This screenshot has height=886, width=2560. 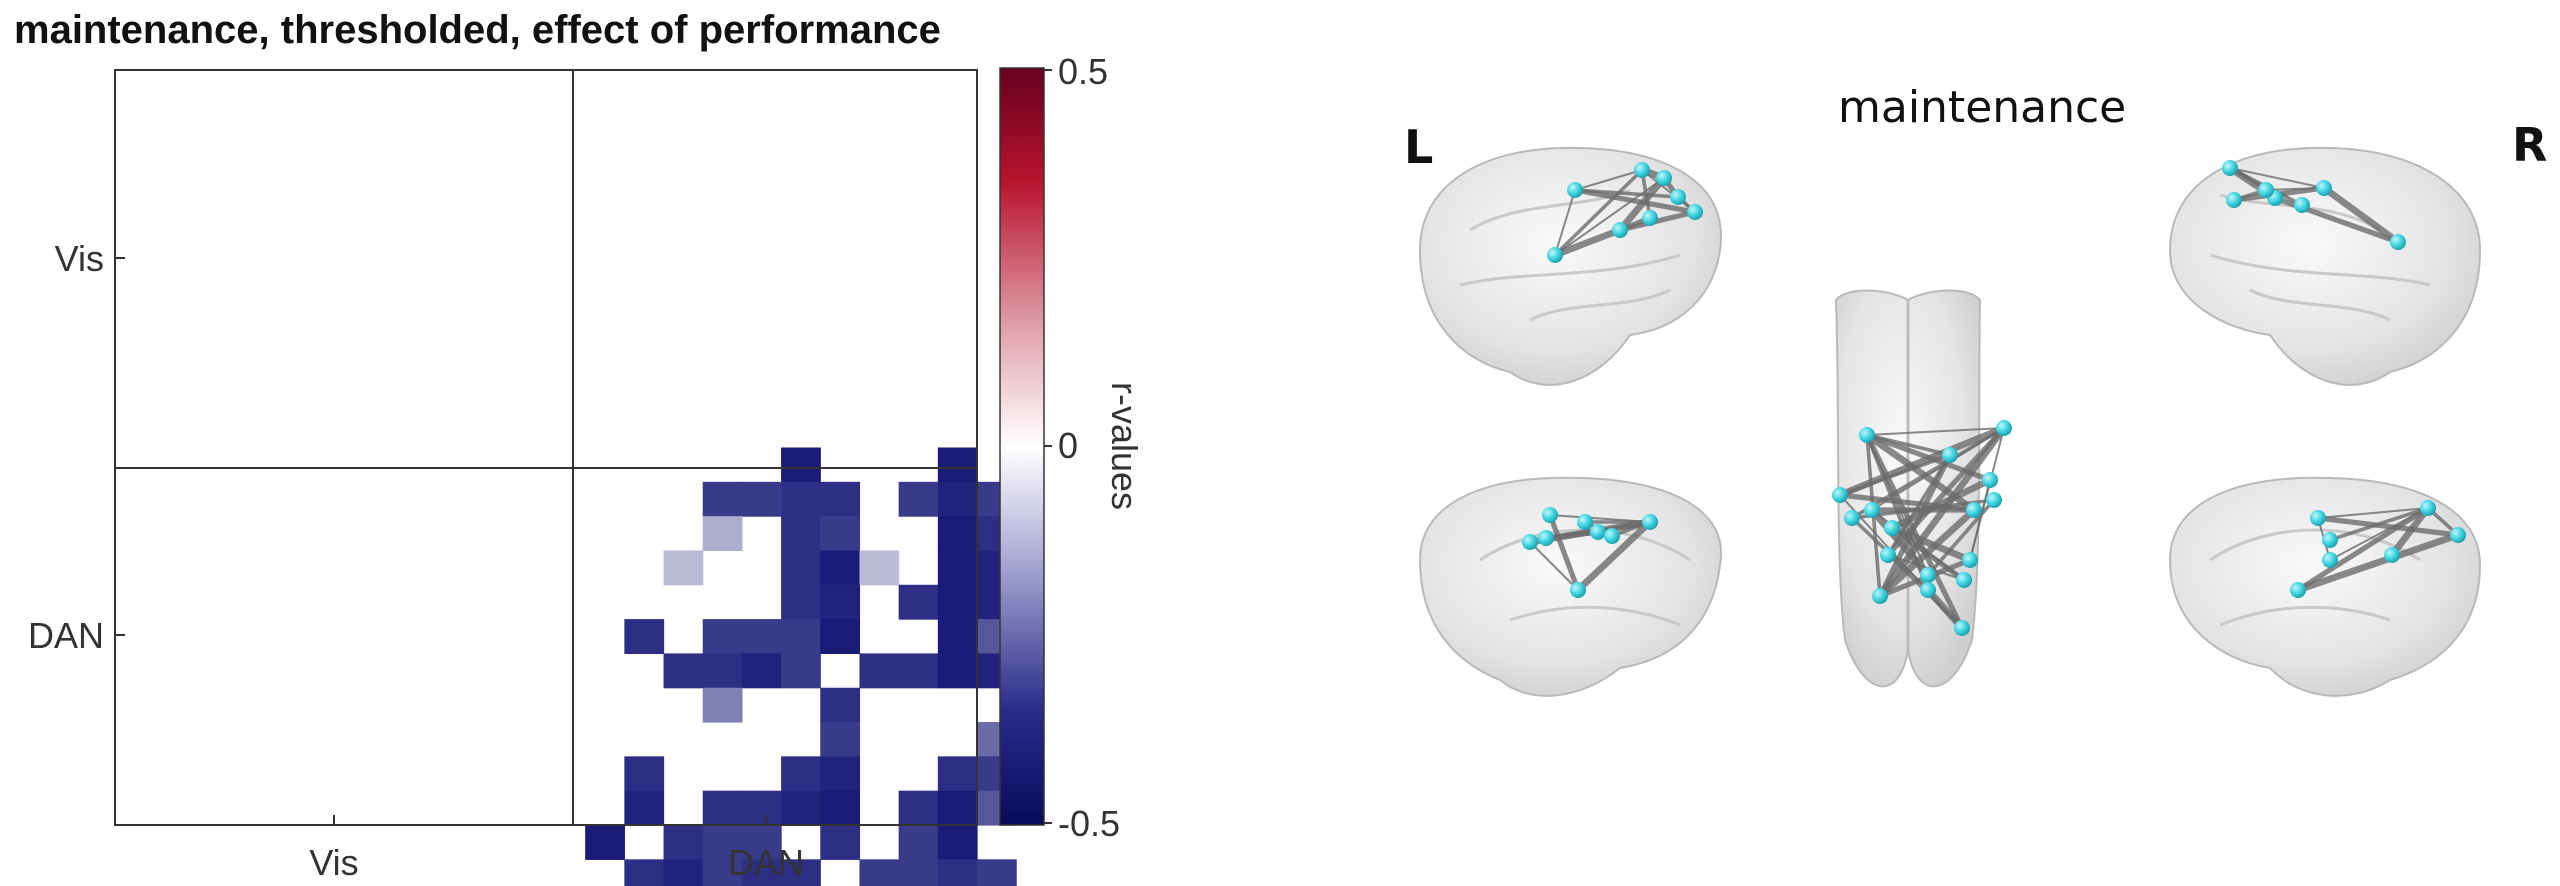 I want to click on left-hemisphere-label: L, so click(x=1419, y=147).